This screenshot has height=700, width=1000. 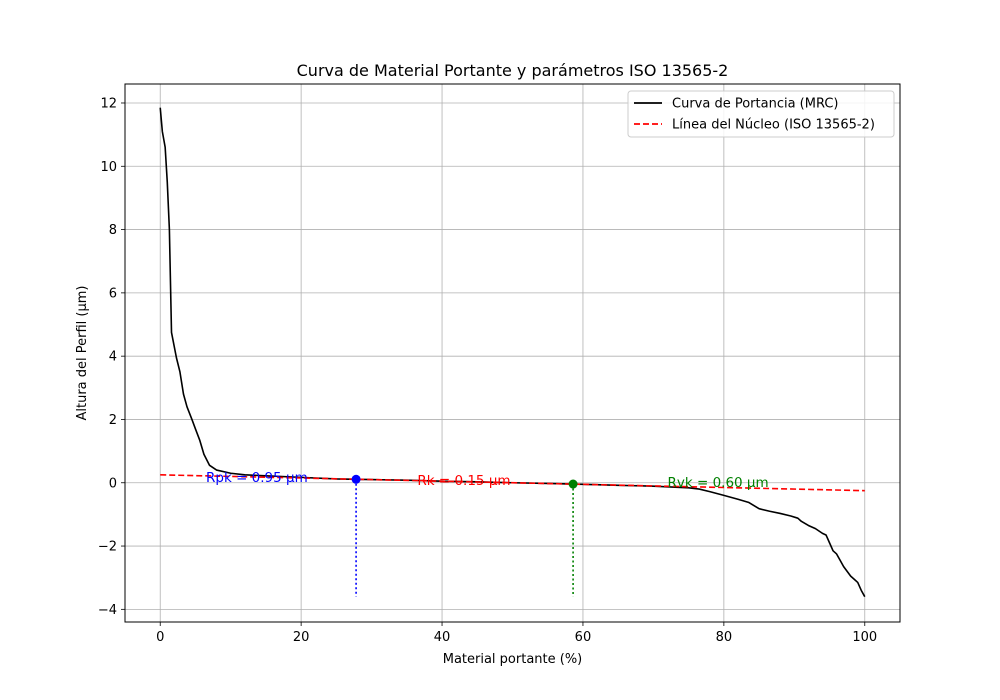 I want to click on y-tick-label: 2, so click(x=113, y=420).